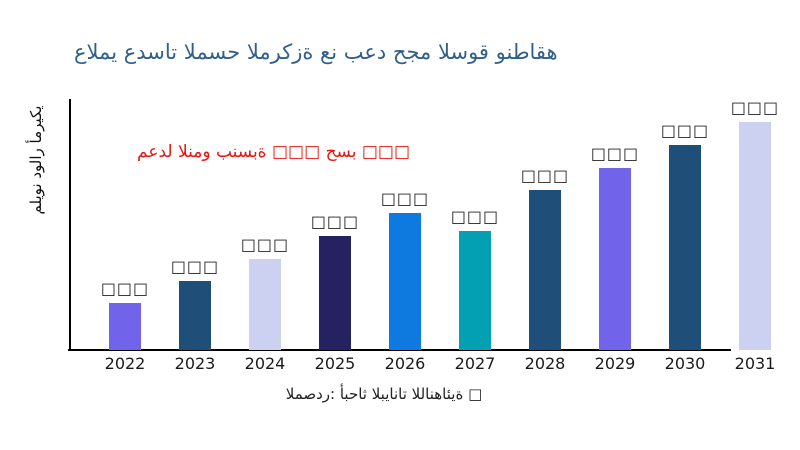 The height and width of the screenshot is (450, 800). I want to click on x-tick-label-2029: 2029, so click(615, 363).